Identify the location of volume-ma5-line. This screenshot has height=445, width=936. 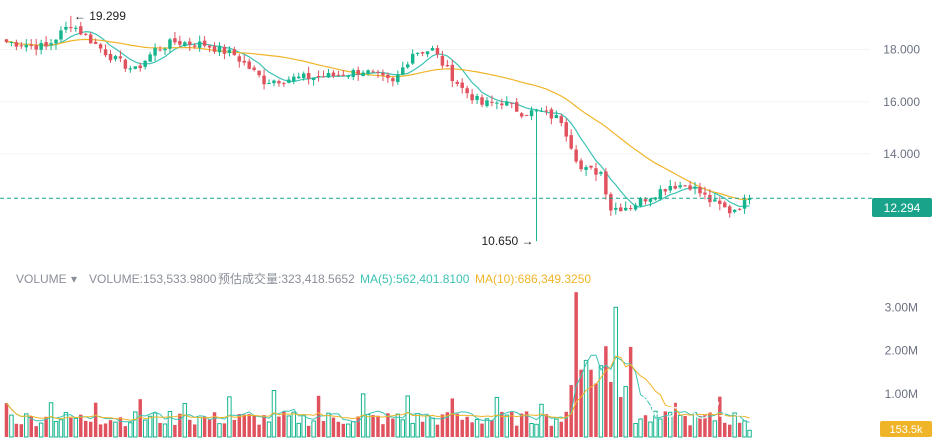
(378, 388).